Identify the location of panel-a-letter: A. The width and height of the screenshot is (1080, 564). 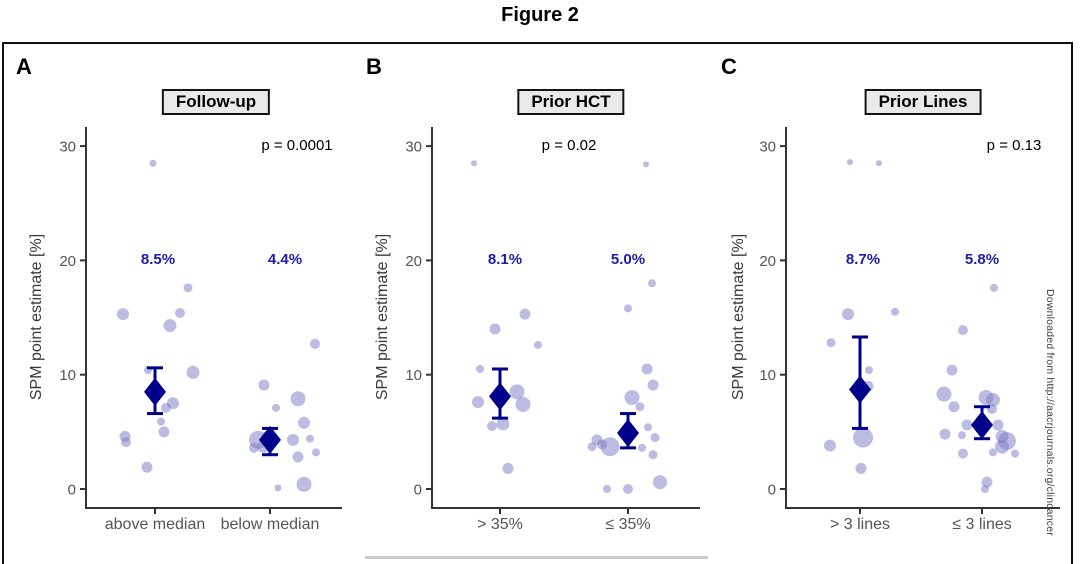
(24, 66).